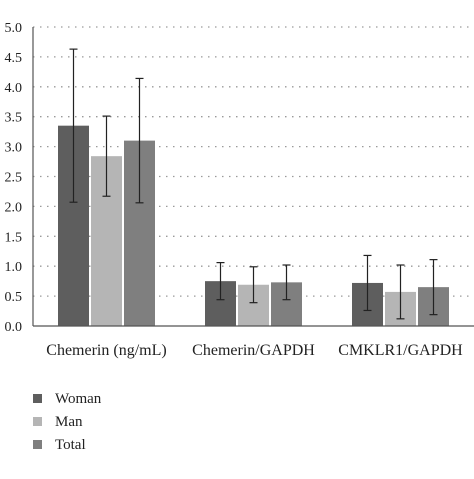  What do you see at coordinates (14, 207) in the screenshot?
I see `y-tick-label: 2.0` at bounding box center [14, 207].